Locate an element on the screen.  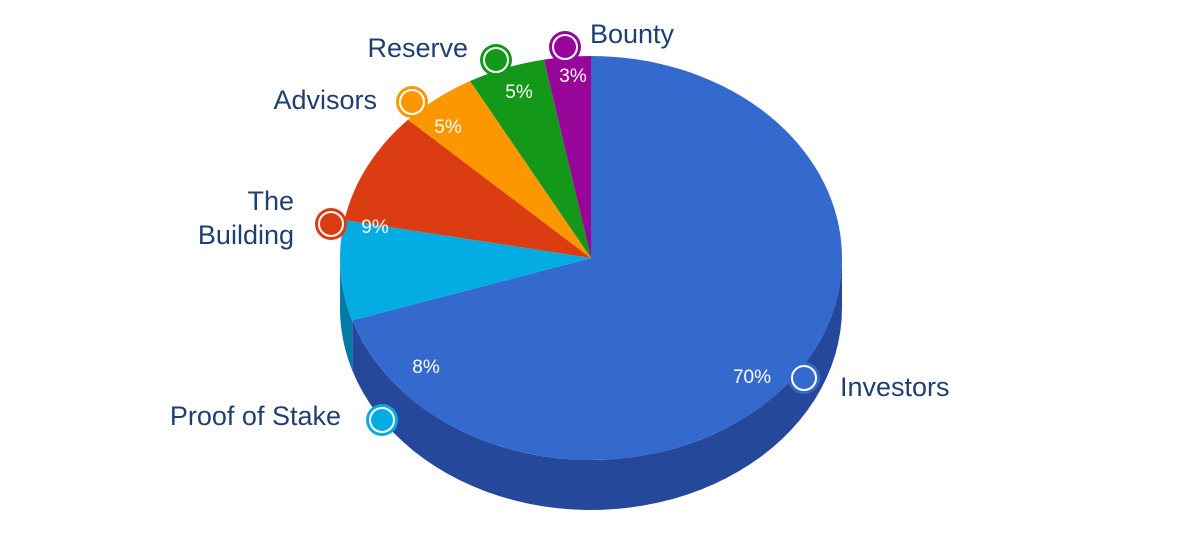
percent-label-bounty: 3% is located at coordinates (573, 76).